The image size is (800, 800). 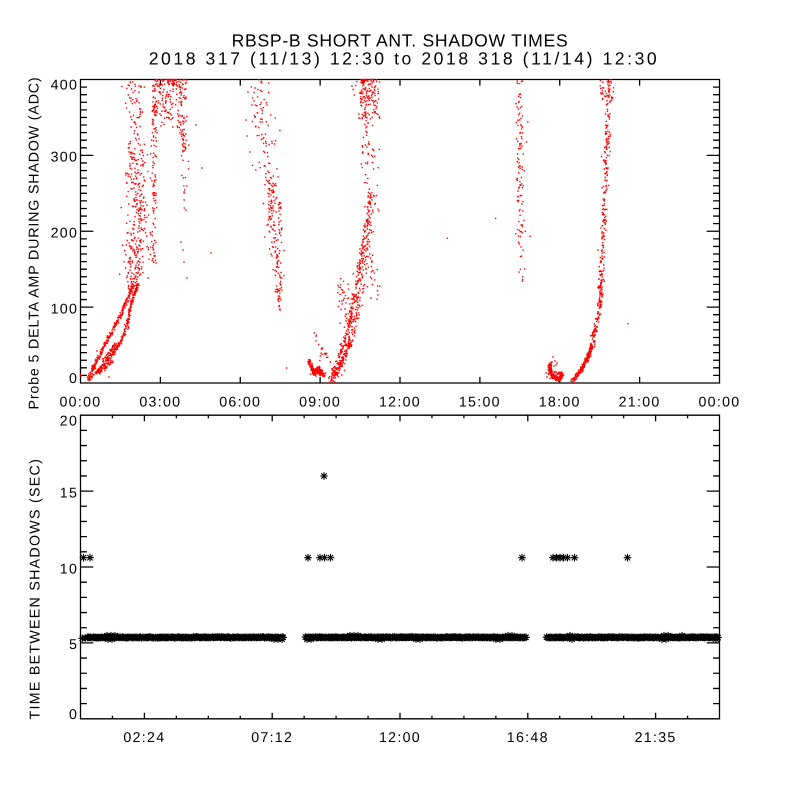 I want to click on svg-text: RBSP-B SHORT ANT. SHADOW TIMES, so click(x=400, y=40).